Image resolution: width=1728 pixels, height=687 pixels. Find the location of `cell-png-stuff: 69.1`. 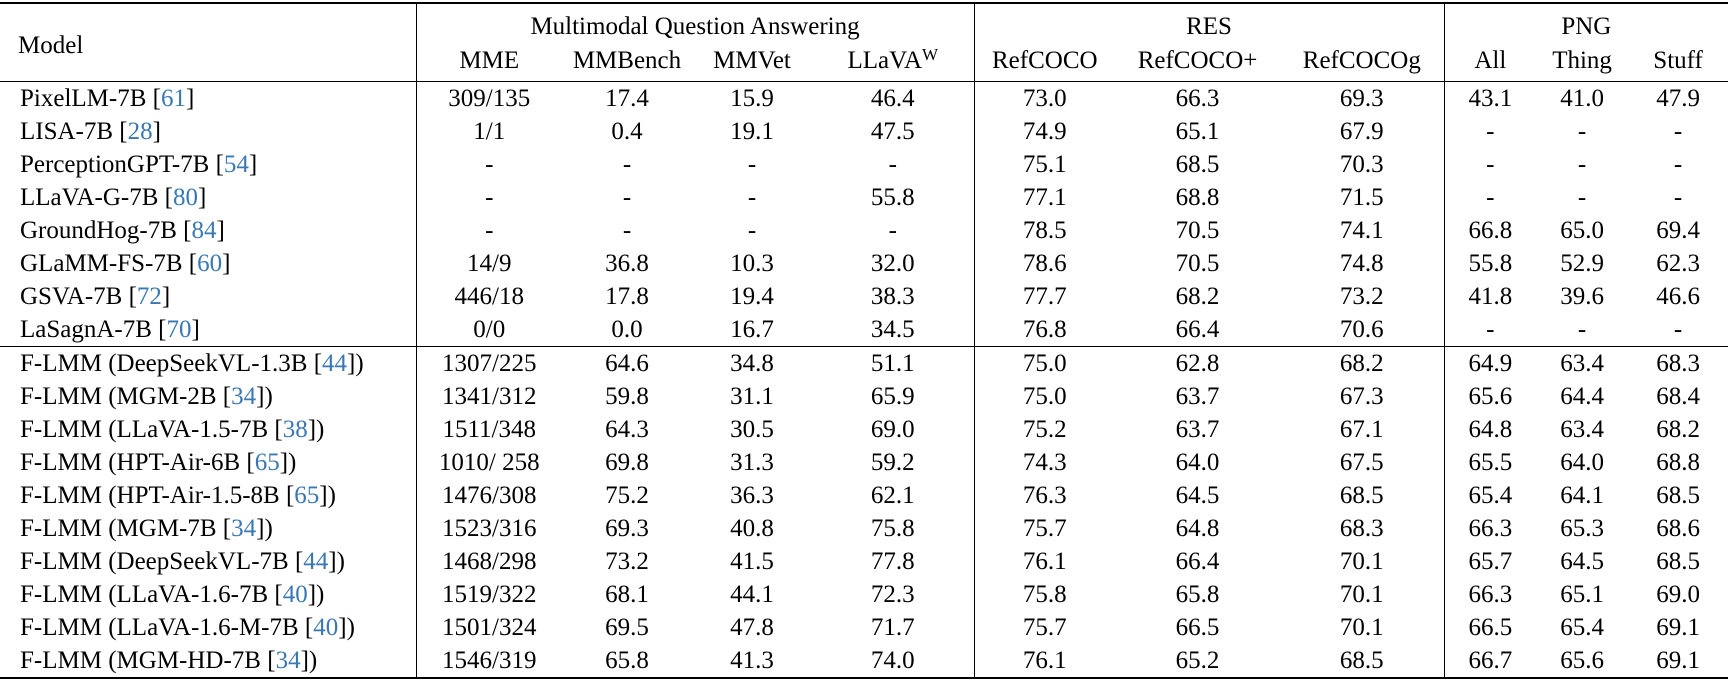

cell-png-stuff: 69.1 is located at coordinates (1678, 627).